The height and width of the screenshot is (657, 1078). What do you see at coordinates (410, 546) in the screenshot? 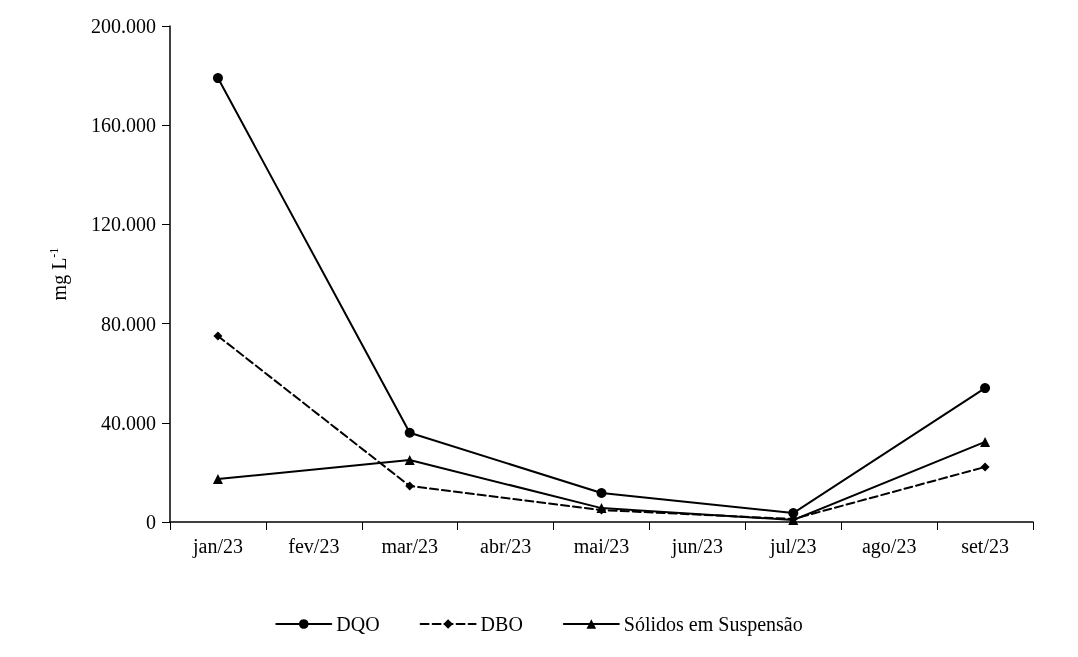
I see `x-tick-label: mar/23` at bounding box center [410, 546].